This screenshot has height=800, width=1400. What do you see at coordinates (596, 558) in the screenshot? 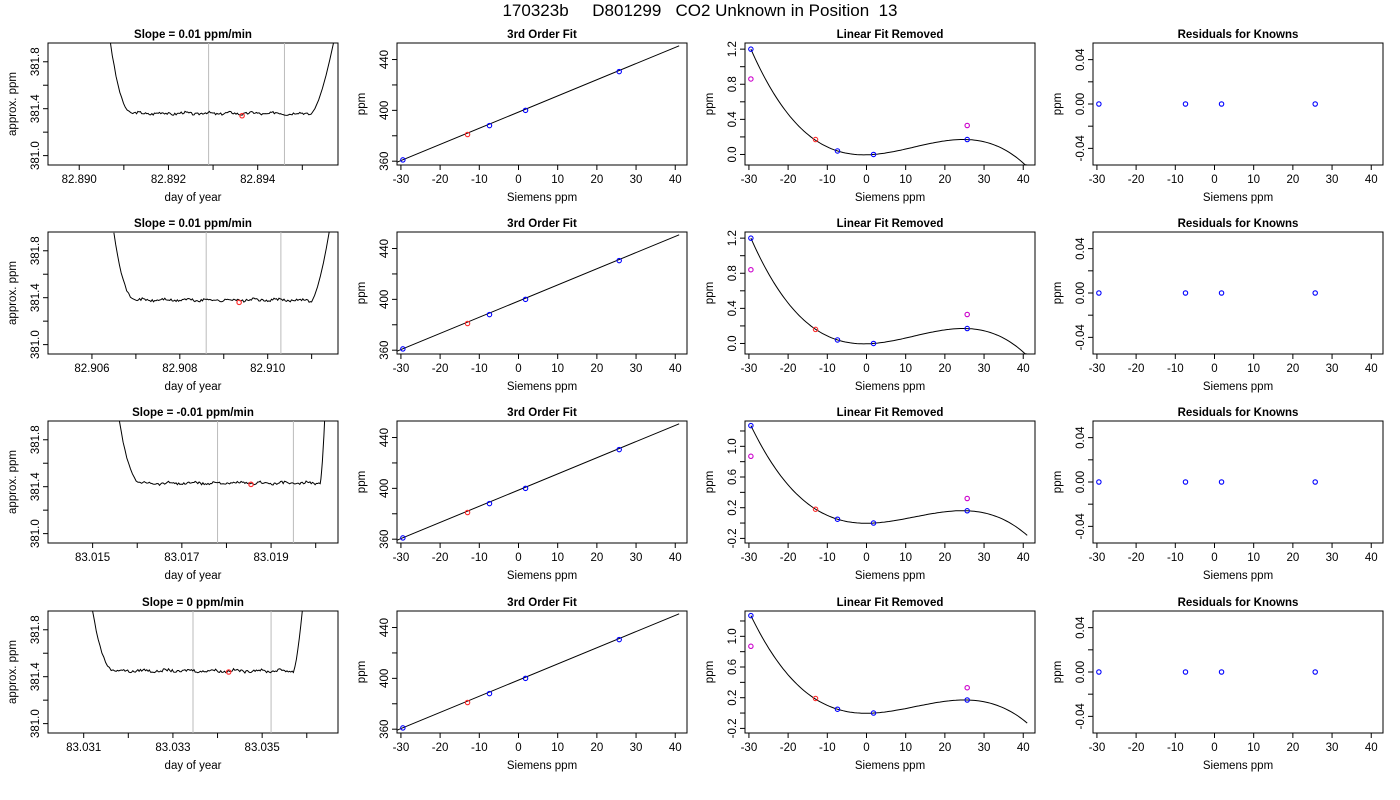
I see `r3-fit-xtick-label: 20` at bounding box center [596, 558].